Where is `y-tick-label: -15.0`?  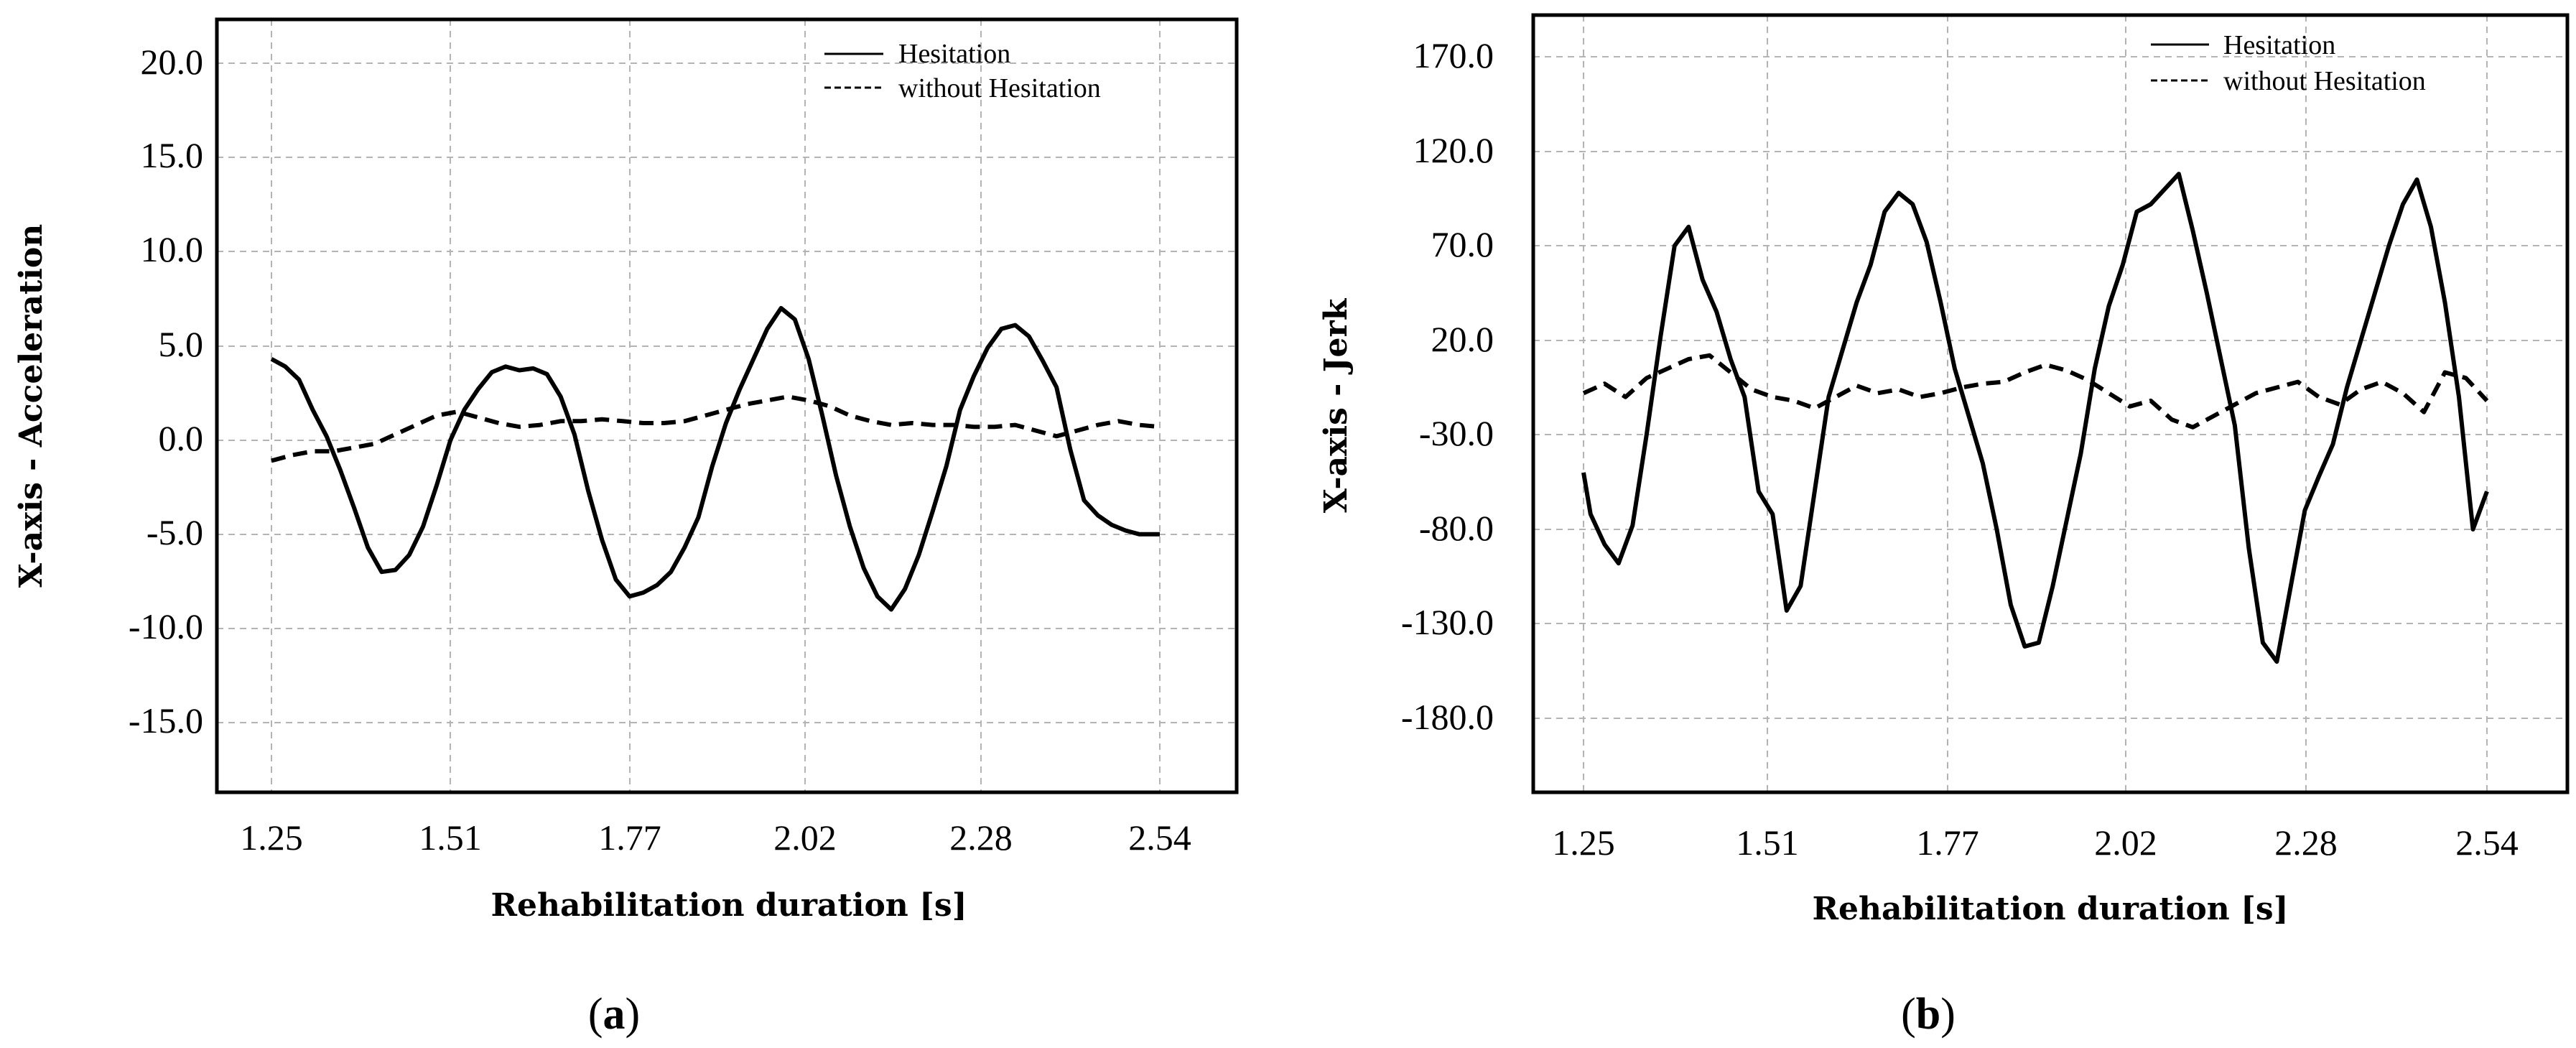
y-tick-label: -15.0 is located at coordinates (166, 720).